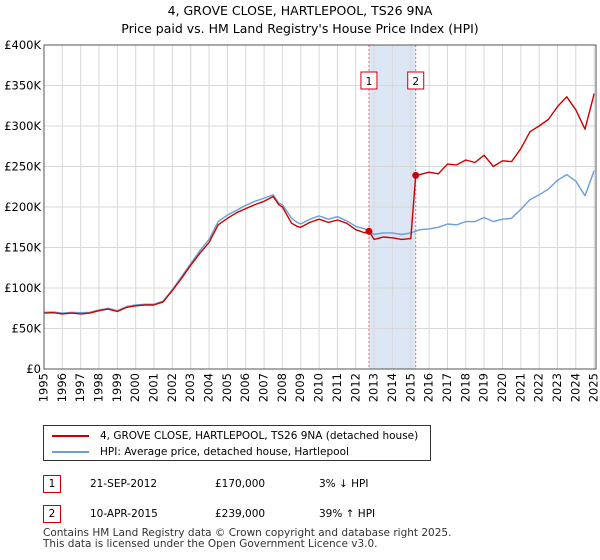 This screenshot has width=600, height=560. What do you see at coordinates (135, 387) in the screenshot?
I see `x-tick-label: 2000` at bounding box center [135, 387].